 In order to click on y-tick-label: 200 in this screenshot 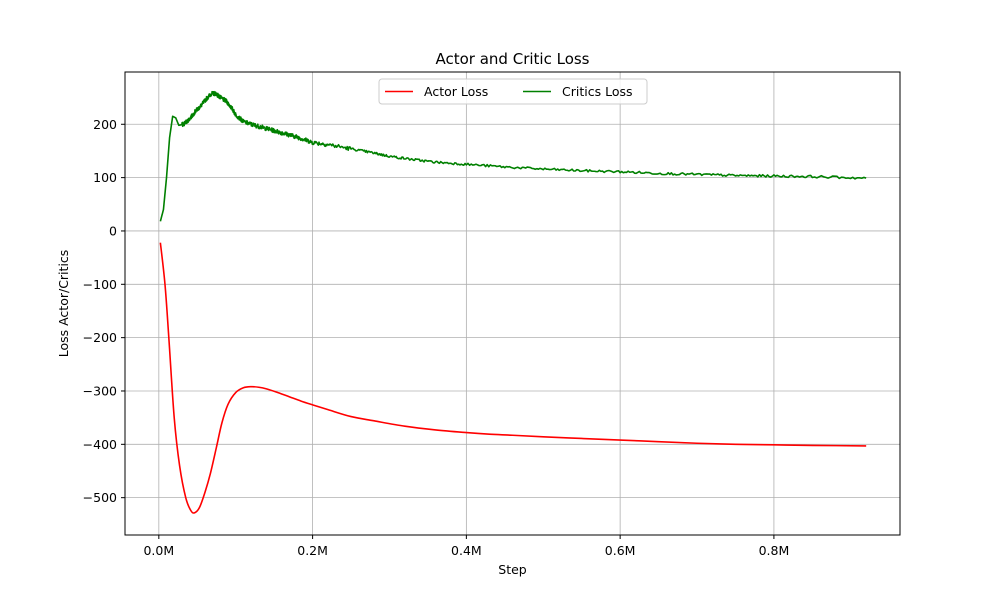, I will do `click(105, 124)`.